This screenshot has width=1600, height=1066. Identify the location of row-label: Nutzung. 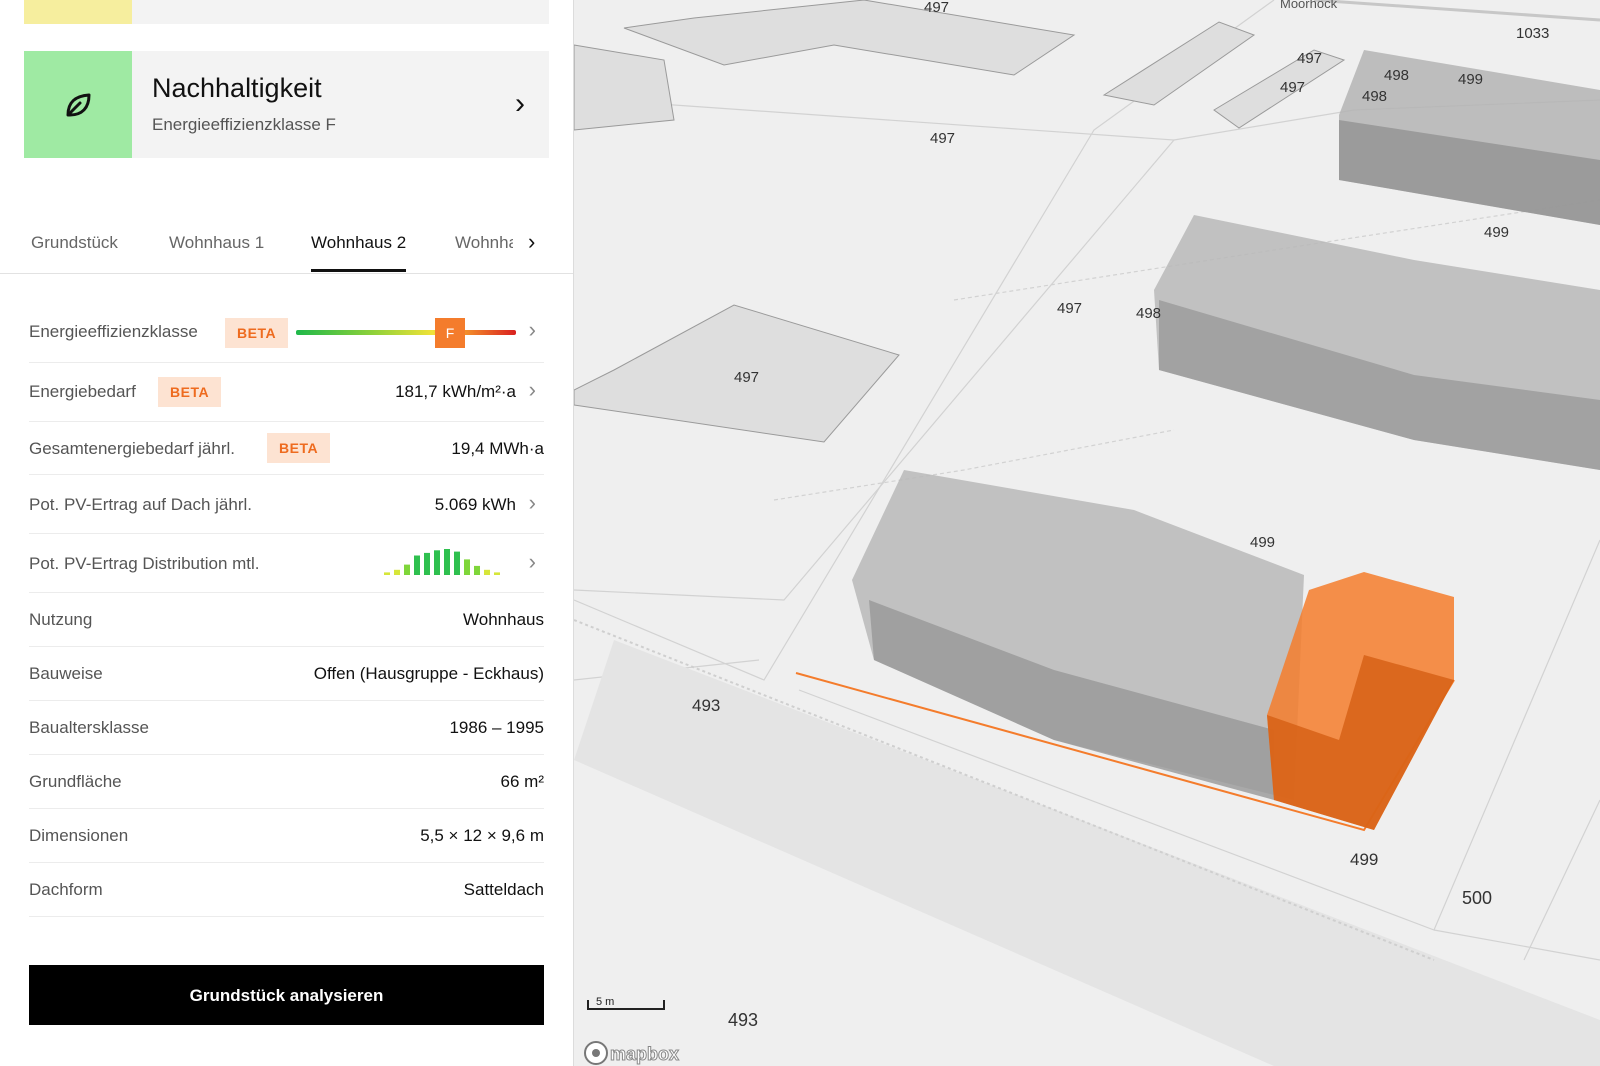
(61, 619).